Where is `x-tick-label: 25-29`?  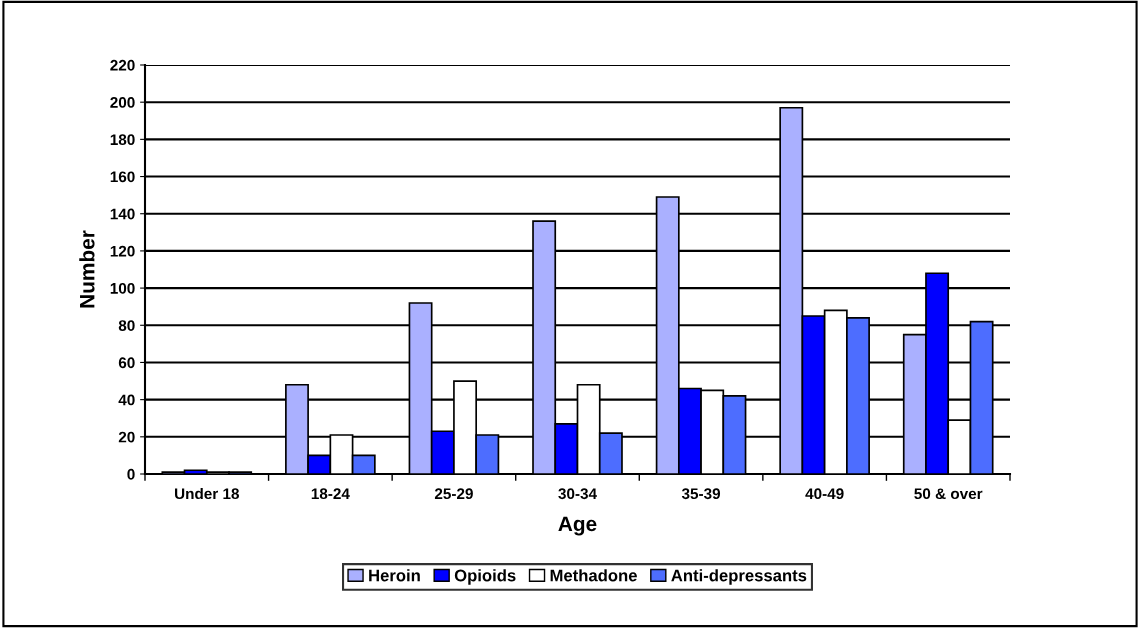 x-tick-label: 25-29 is located at coordinates (453, 494).